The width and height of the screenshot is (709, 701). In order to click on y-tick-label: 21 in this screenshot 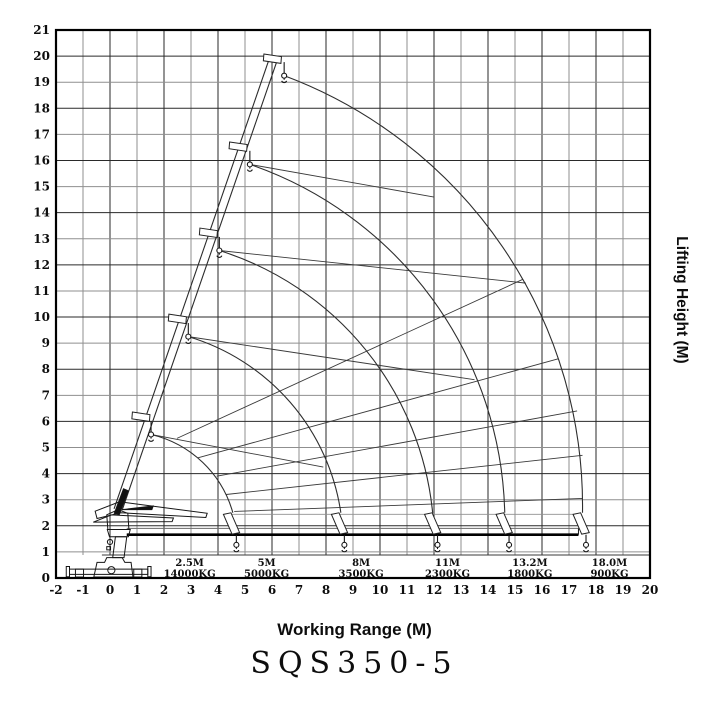, I will do `click(41, 30)`.